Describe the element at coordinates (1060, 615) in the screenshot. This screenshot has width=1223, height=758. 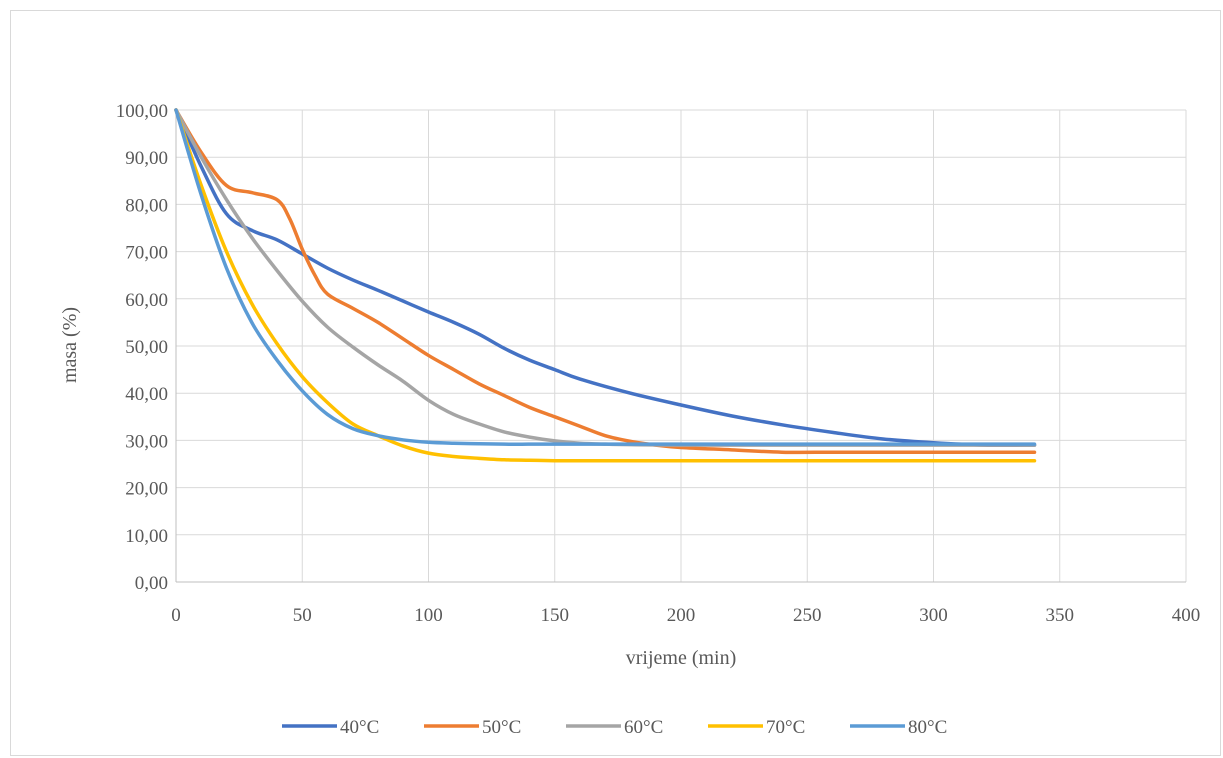
I see `x-tick-label: 350` at that location.